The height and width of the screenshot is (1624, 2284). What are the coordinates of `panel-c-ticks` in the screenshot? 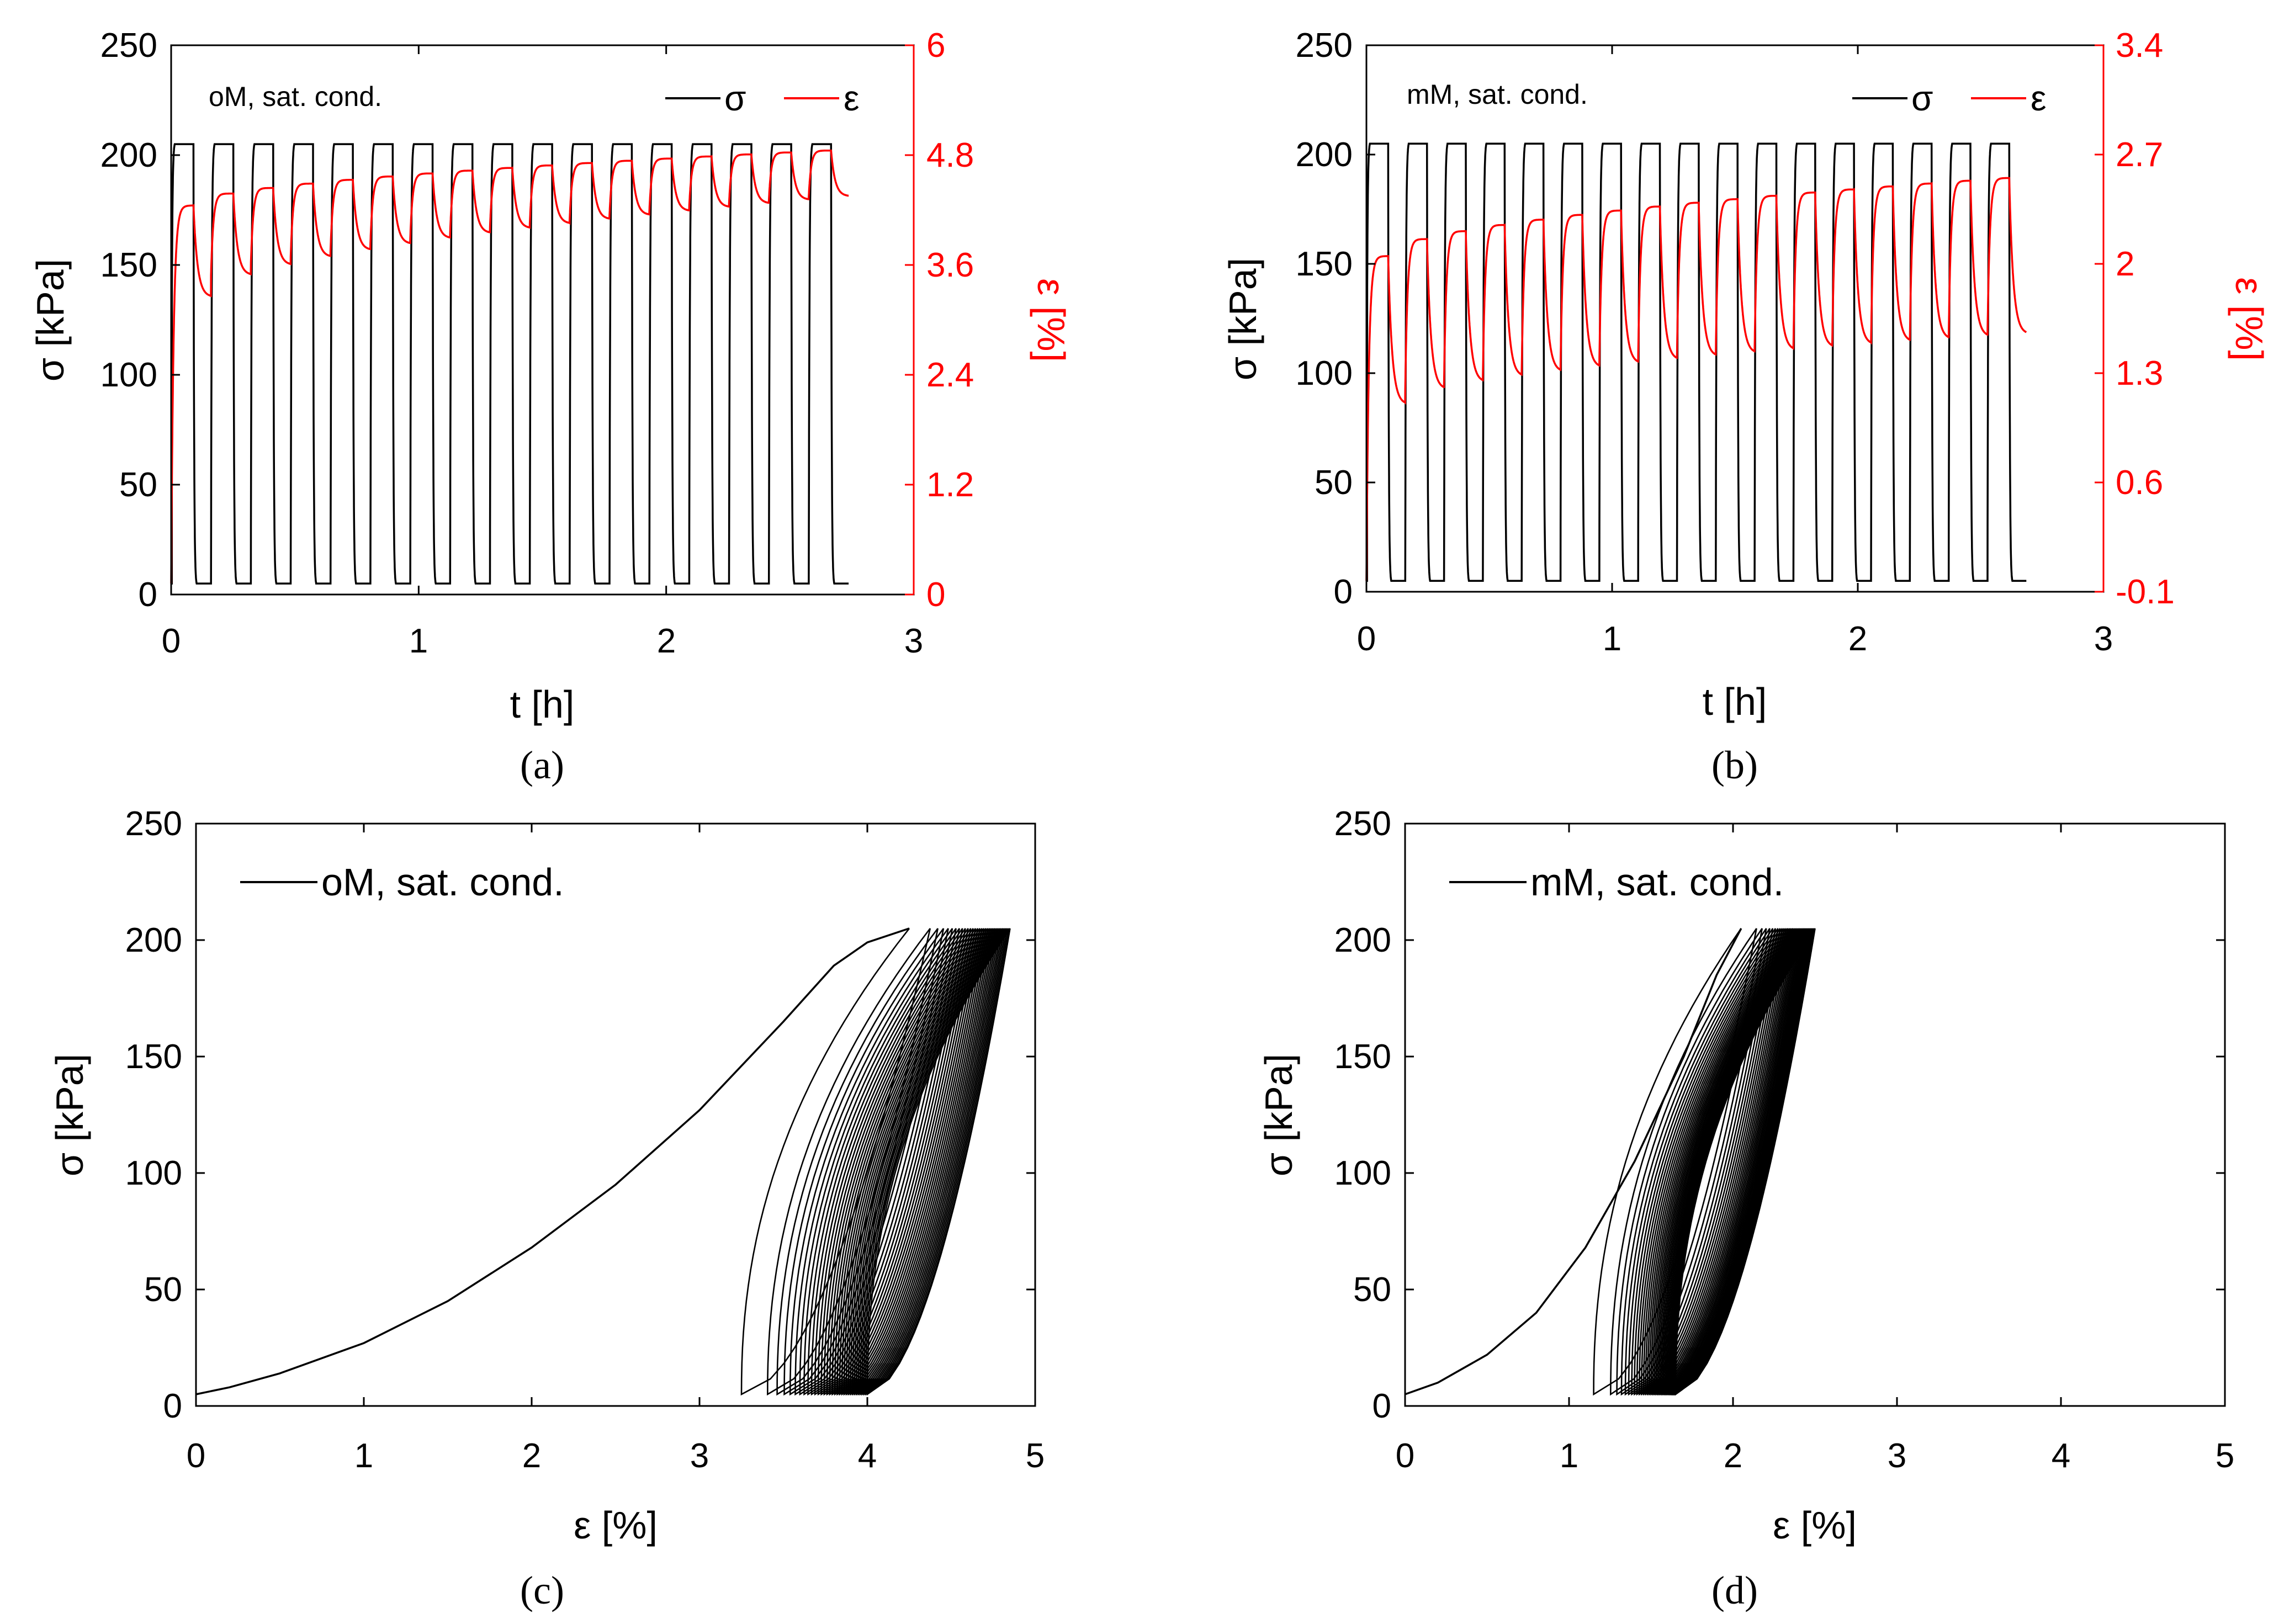 It's located at (615, 1114).